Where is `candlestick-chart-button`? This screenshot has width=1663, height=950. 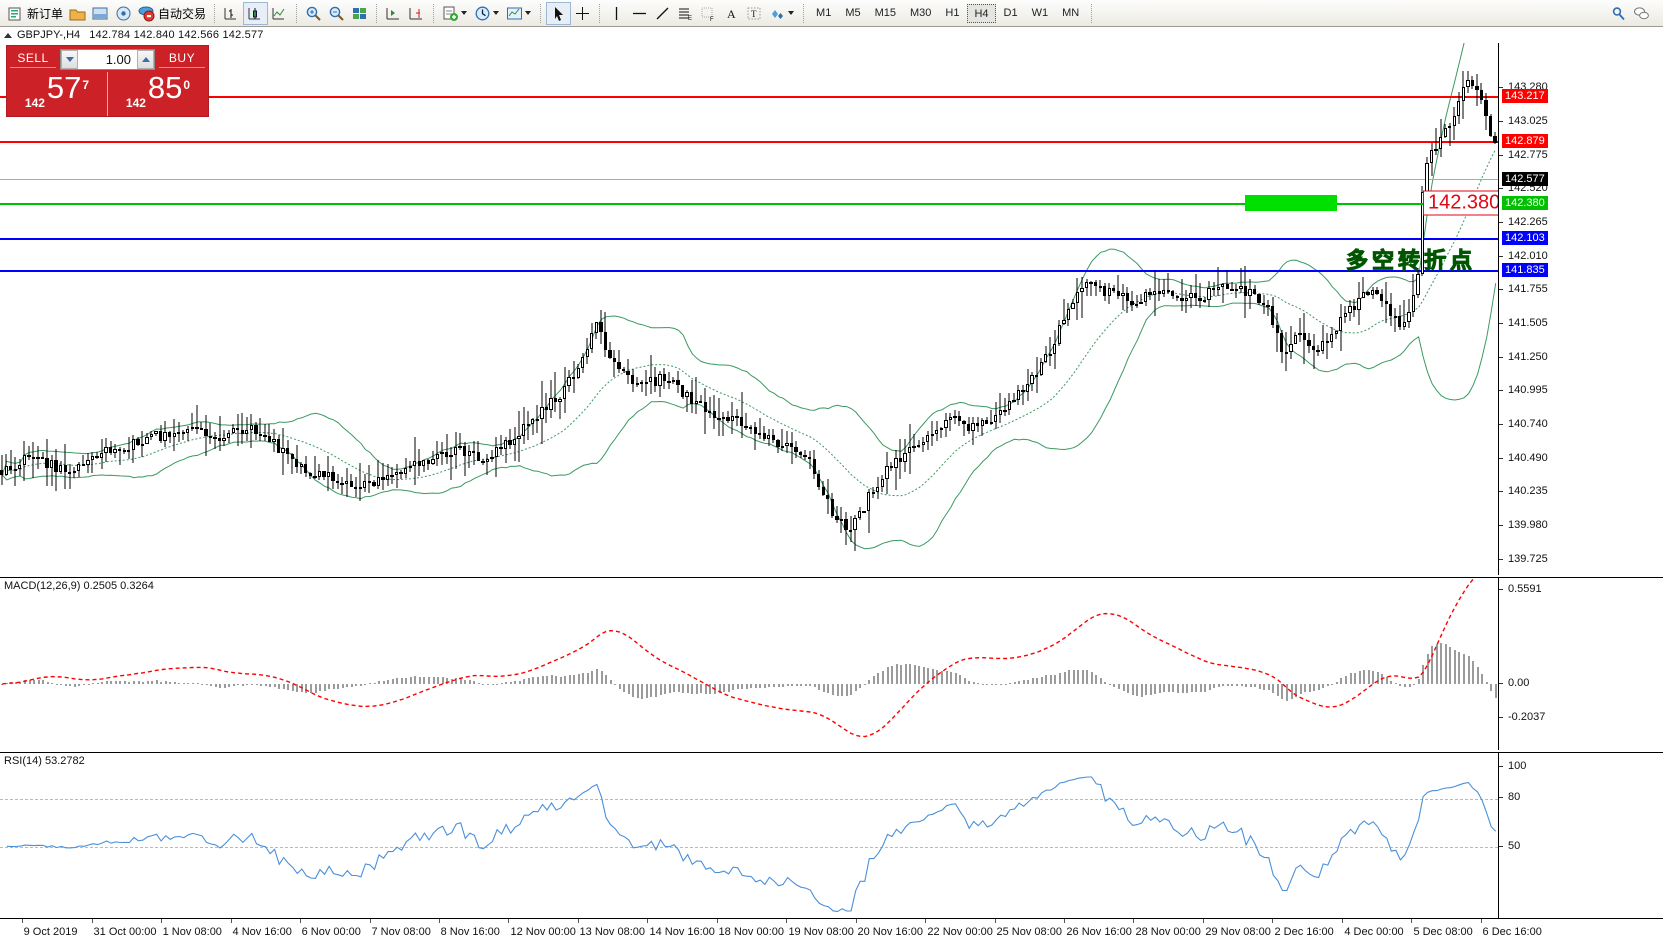 candlestick-chart-button is located at coordinates (256, 13).